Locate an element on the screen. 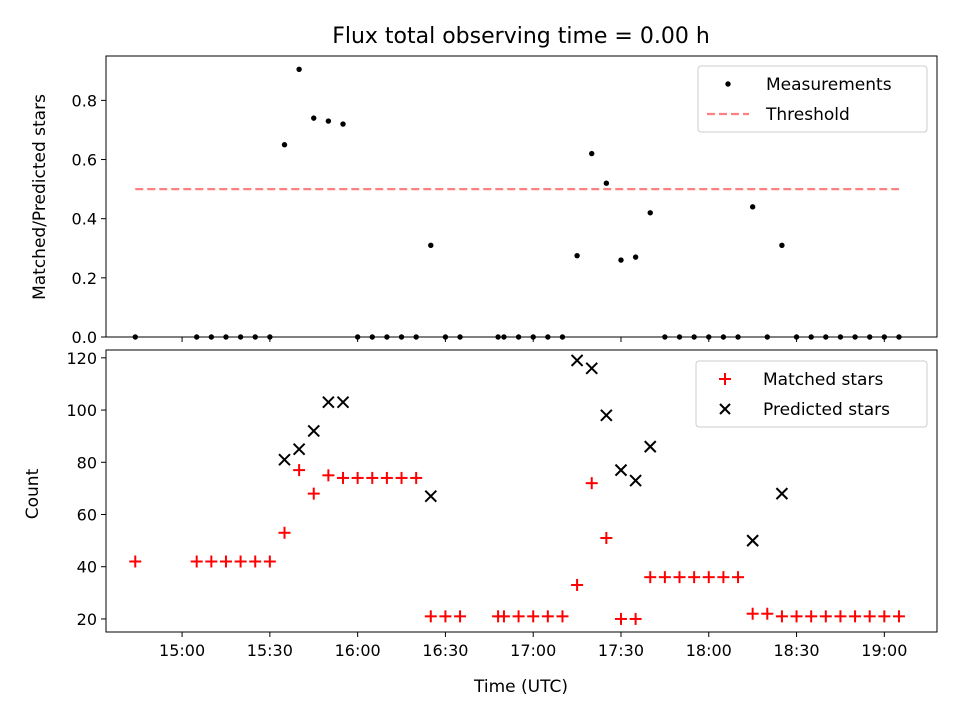  legend-matched-label: Matched stars is located at coordinates (823, 380).